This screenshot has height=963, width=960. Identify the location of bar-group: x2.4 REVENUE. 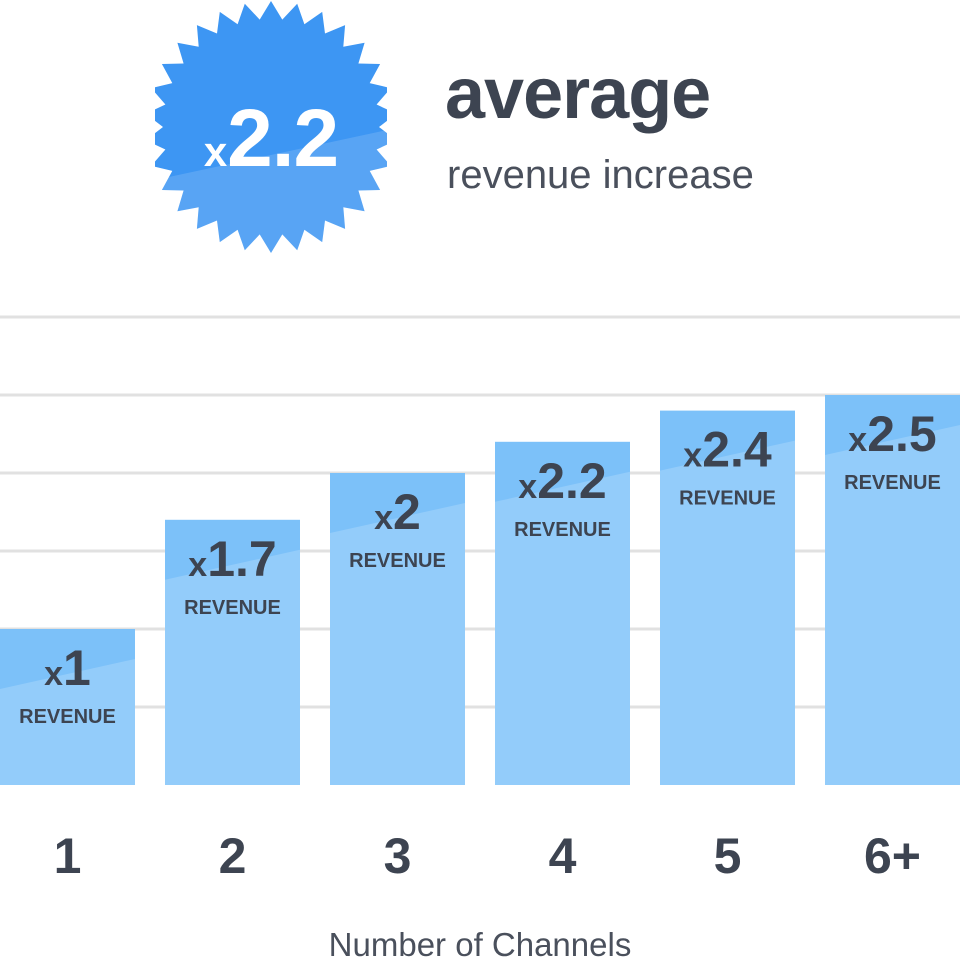
(727, 597).